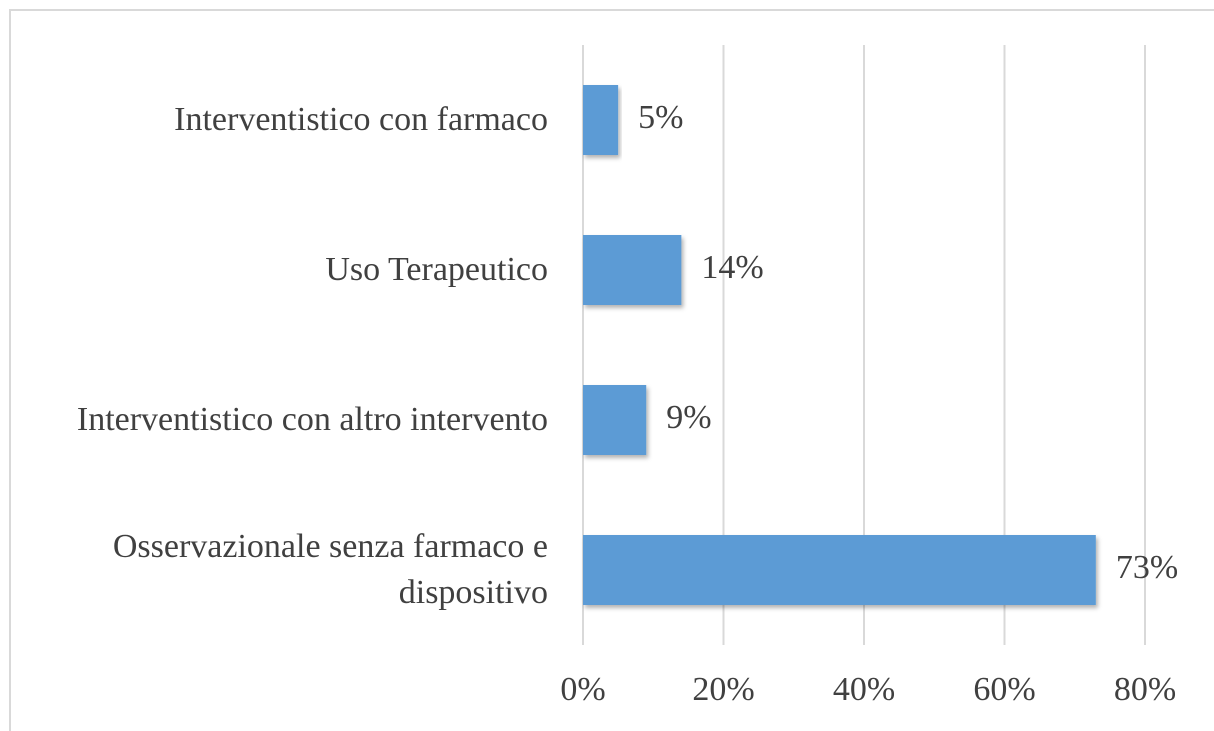  What do you see at coordinates (1147, 567) in the screenshot?
I see `value-label: 73%` at bounding box center [1147, 567].